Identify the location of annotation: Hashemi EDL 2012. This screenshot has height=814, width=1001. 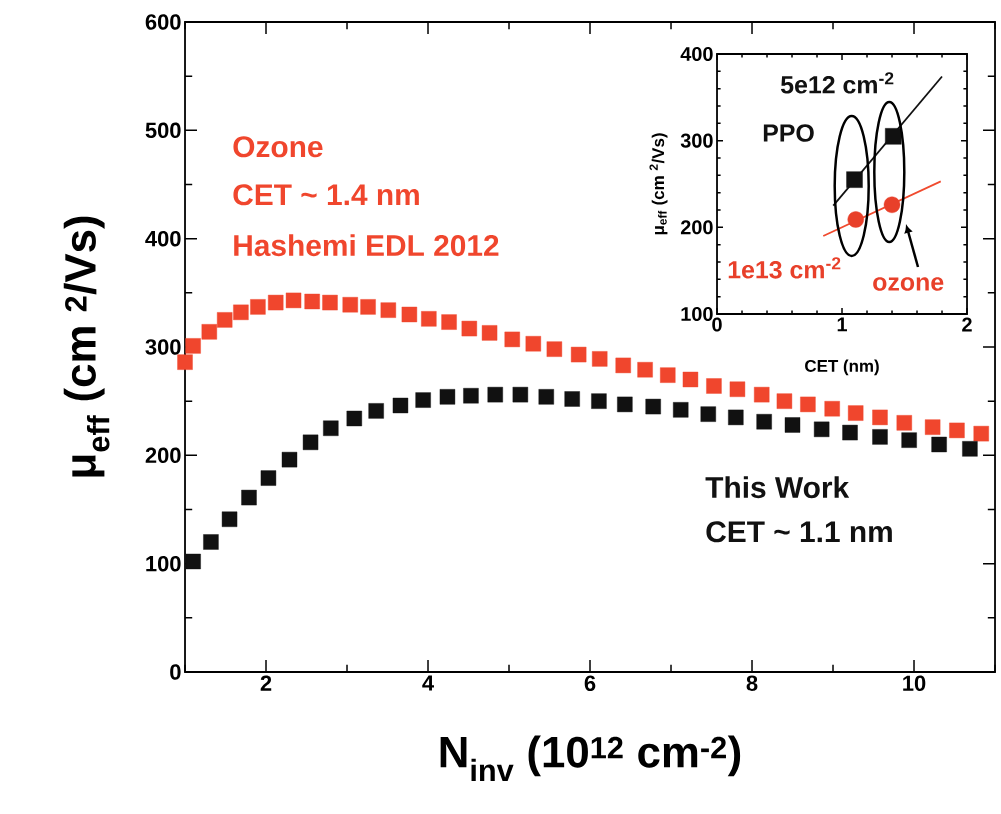
(366, 245).